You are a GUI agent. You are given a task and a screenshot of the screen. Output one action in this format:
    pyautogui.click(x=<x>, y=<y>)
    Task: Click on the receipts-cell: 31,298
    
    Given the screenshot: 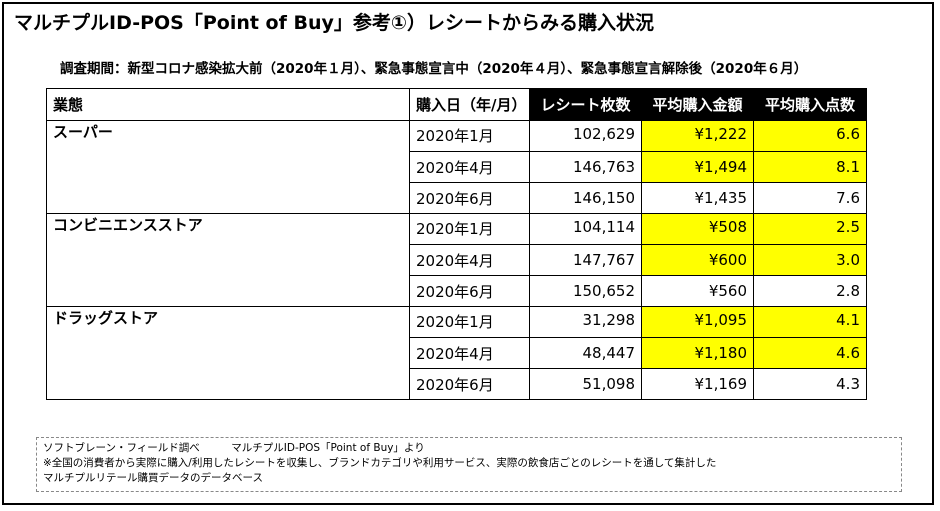 What is the action you would take?
    pyautogui.click(x=585, y=322)
    